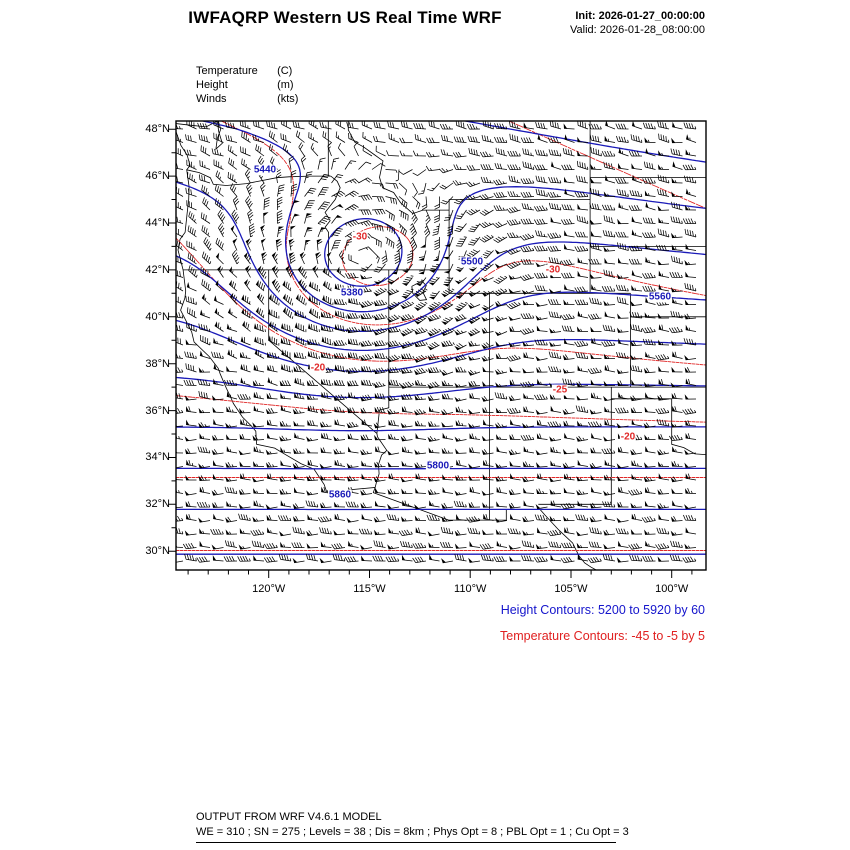 The width and height of the screenshot is (850, 850). I want to click on temperature-contour-note: Temperature Contours: -45 to -5 by 5, so click(602, 636).